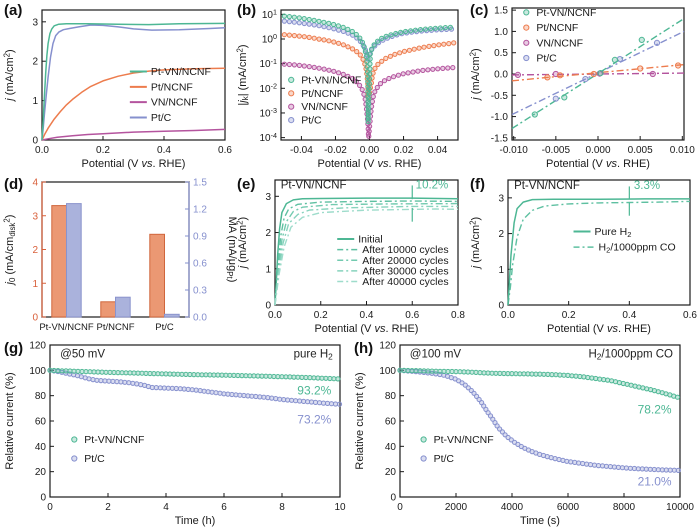  What do you see at coordinates (314, 355) in the screenshot?
I see `annotation: pure H2` at bounding box center [314, 355].